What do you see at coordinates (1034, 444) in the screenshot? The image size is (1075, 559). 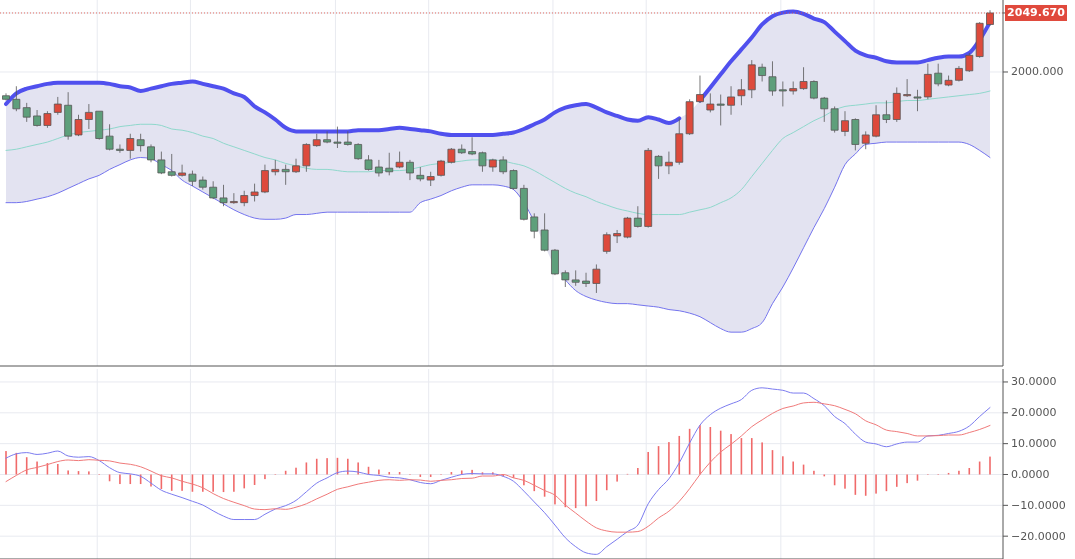 I see `y-tick-label: 10.0000` at bounding box center [1034, 444].